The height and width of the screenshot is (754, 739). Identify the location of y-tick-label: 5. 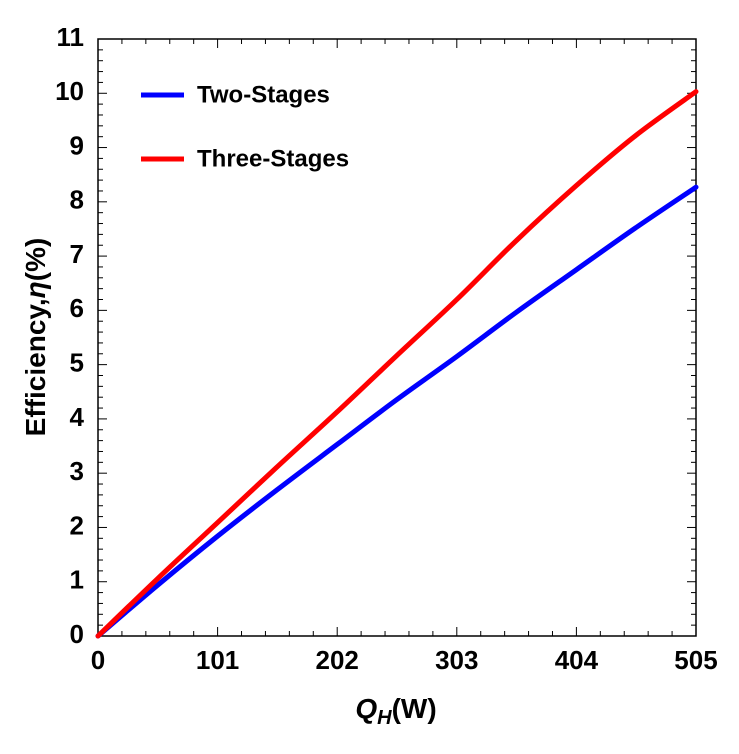
(77, 363).